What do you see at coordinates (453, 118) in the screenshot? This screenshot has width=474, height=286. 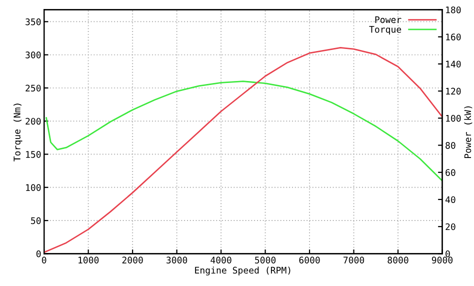 I see `y2-tick-label: 100` at bounding box center [453, 118].